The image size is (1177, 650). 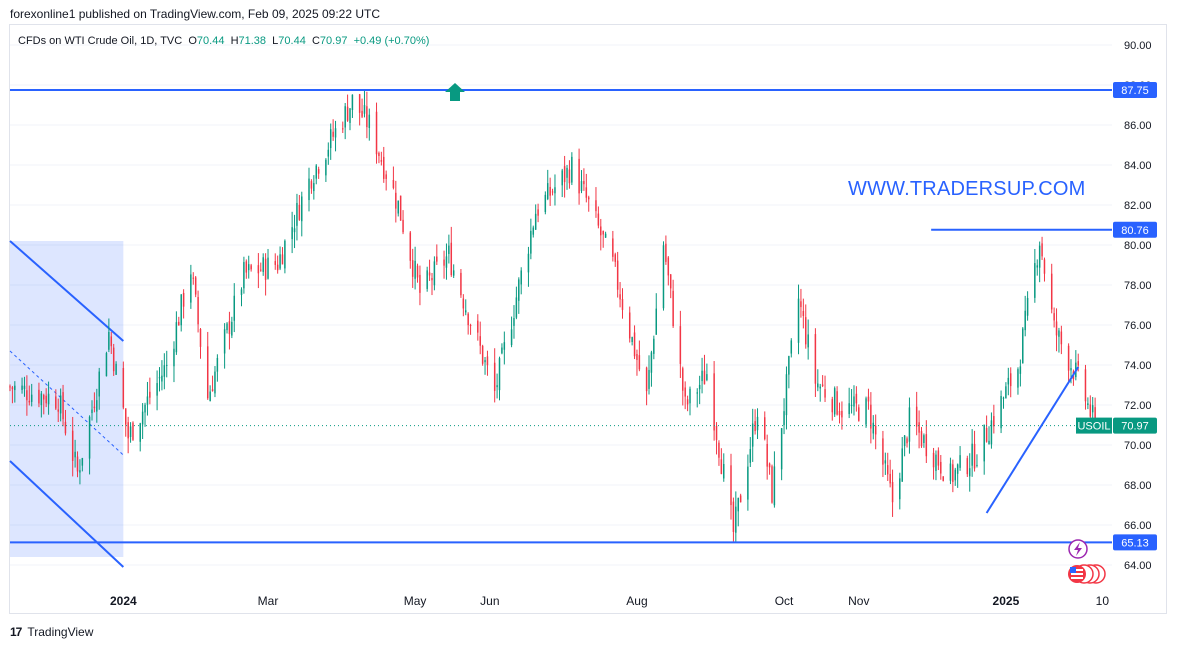 I want to click on trend-line, so click(x=1032, y=440).